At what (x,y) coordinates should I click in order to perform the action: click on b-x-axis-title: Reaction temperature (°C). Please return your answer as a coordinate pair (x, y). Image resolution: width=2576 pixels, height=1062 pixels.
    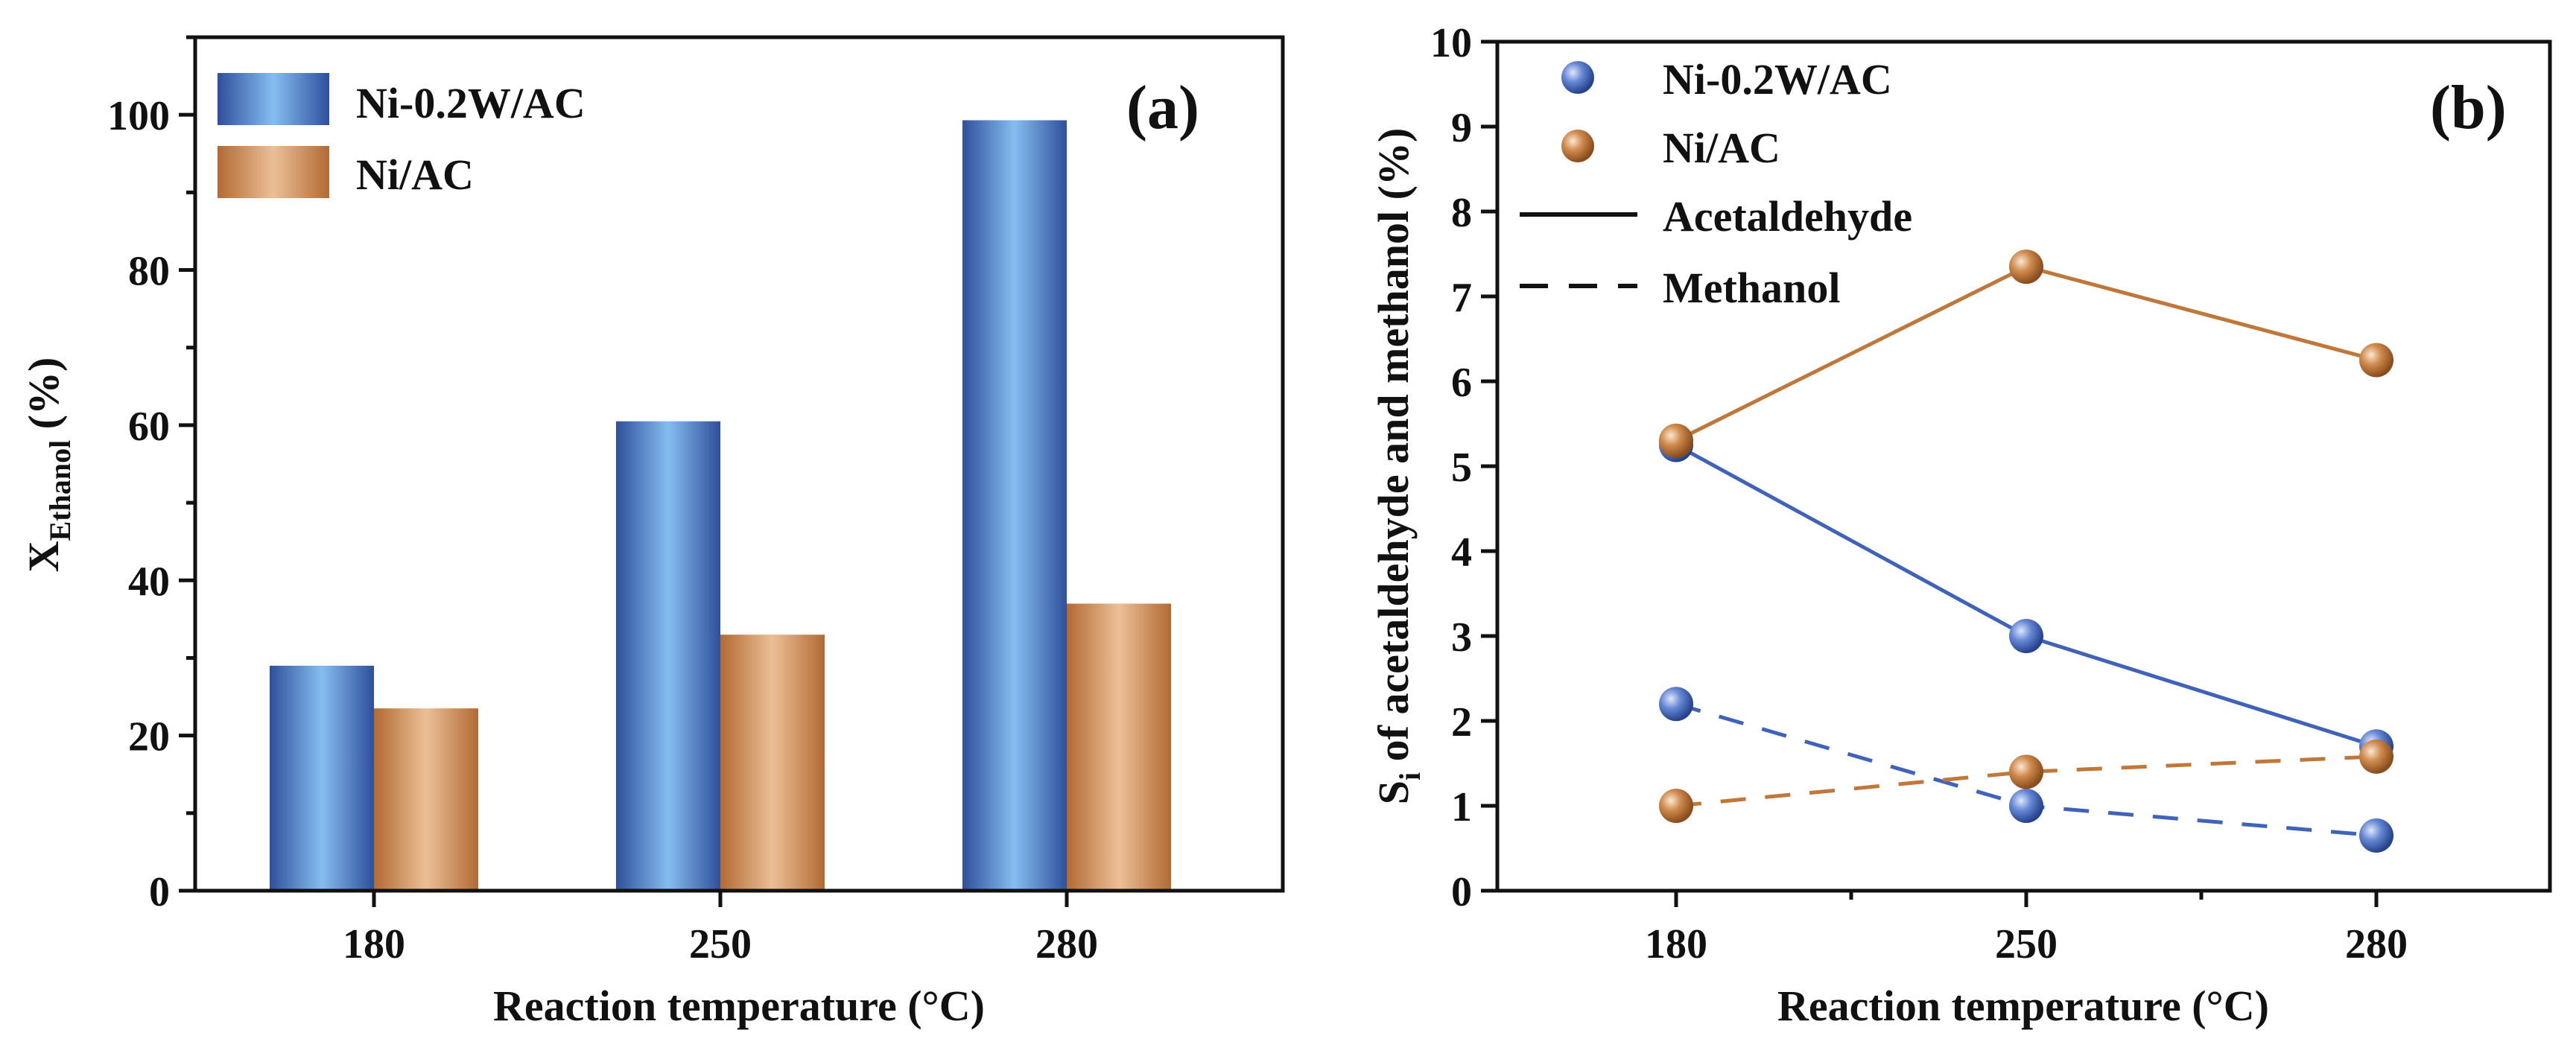
    Looking at the image, I should click on (2023, 1006).